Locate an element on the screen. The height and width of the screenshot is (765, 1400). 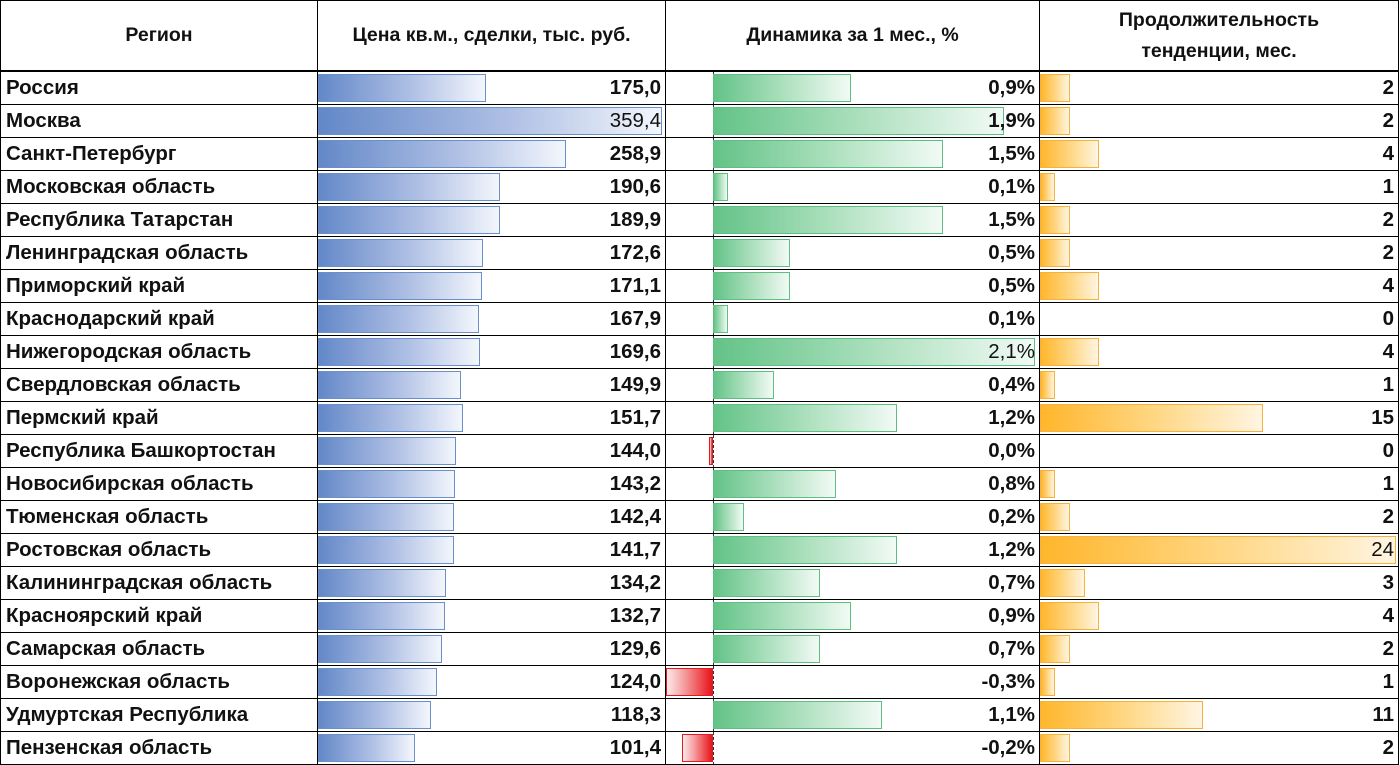
table-row: Приморский край 171,1 0,5% 4 is located at coordinates (699, 286).